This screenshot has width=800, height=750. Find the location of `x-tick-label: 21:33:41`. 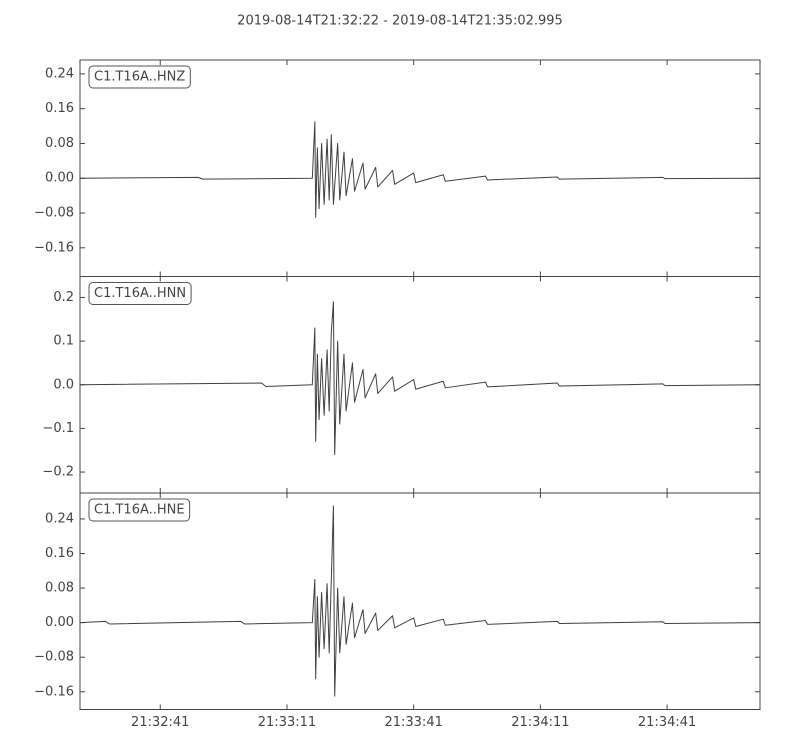

x-tick-label: 21:33:41 is located at coordinates (413, 722).